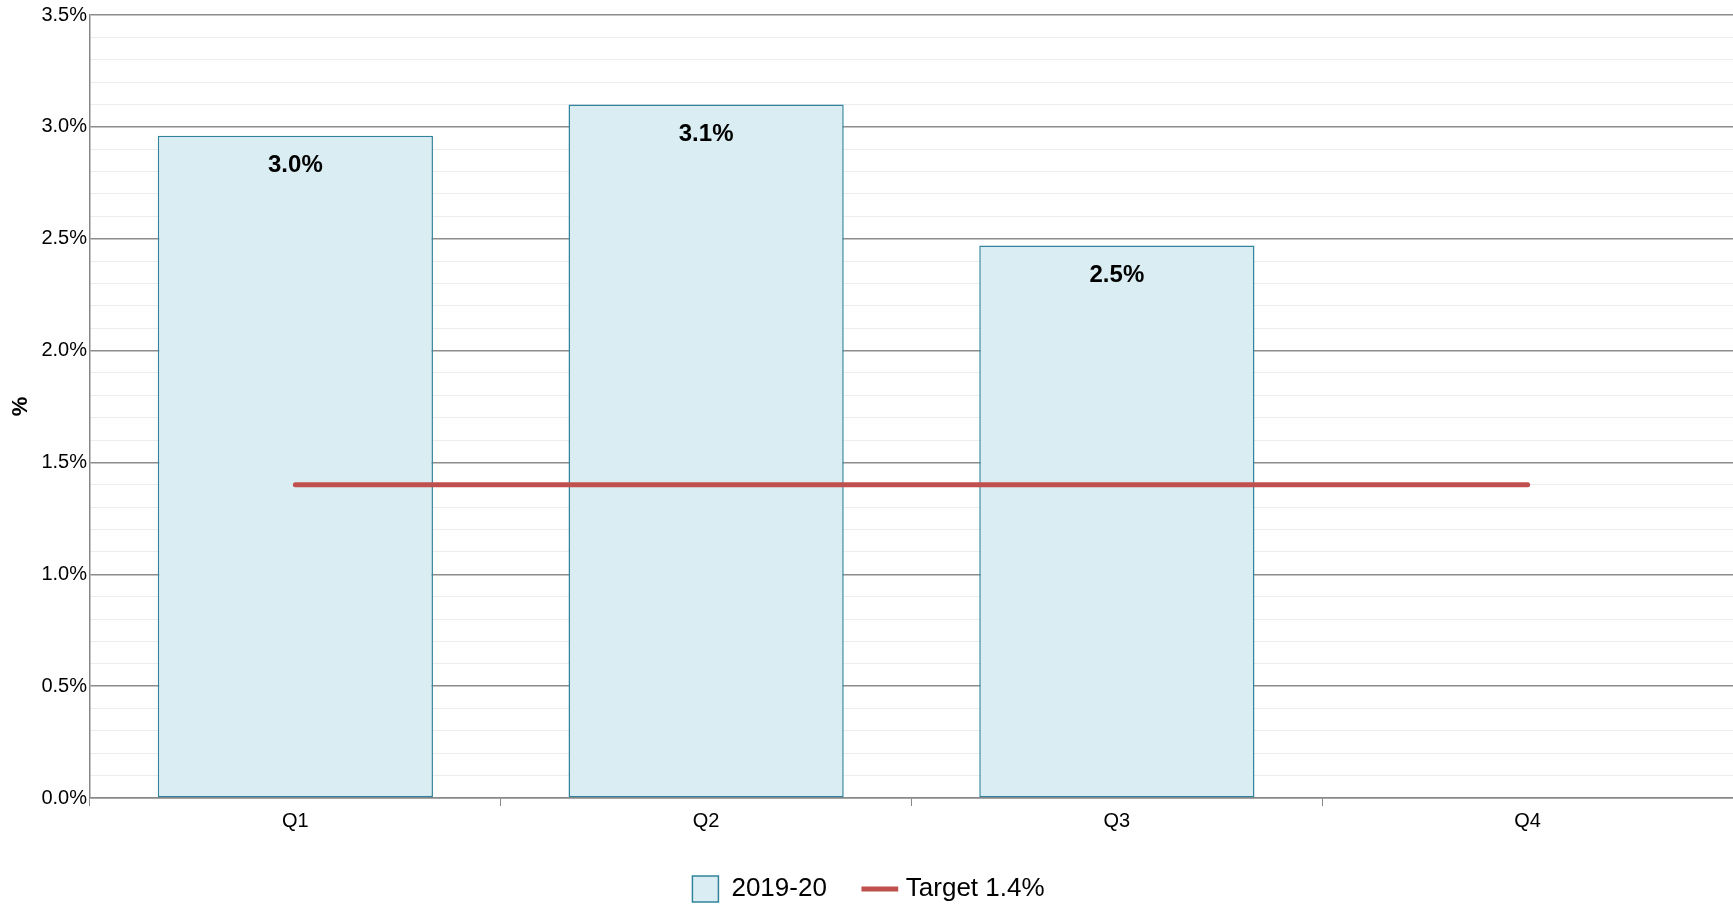 The width and height of the screenshot is (1733, 912). Describe the element at coordinates (706, 819) in the screenshot. I see `x-tick-label: Q2` at that location.